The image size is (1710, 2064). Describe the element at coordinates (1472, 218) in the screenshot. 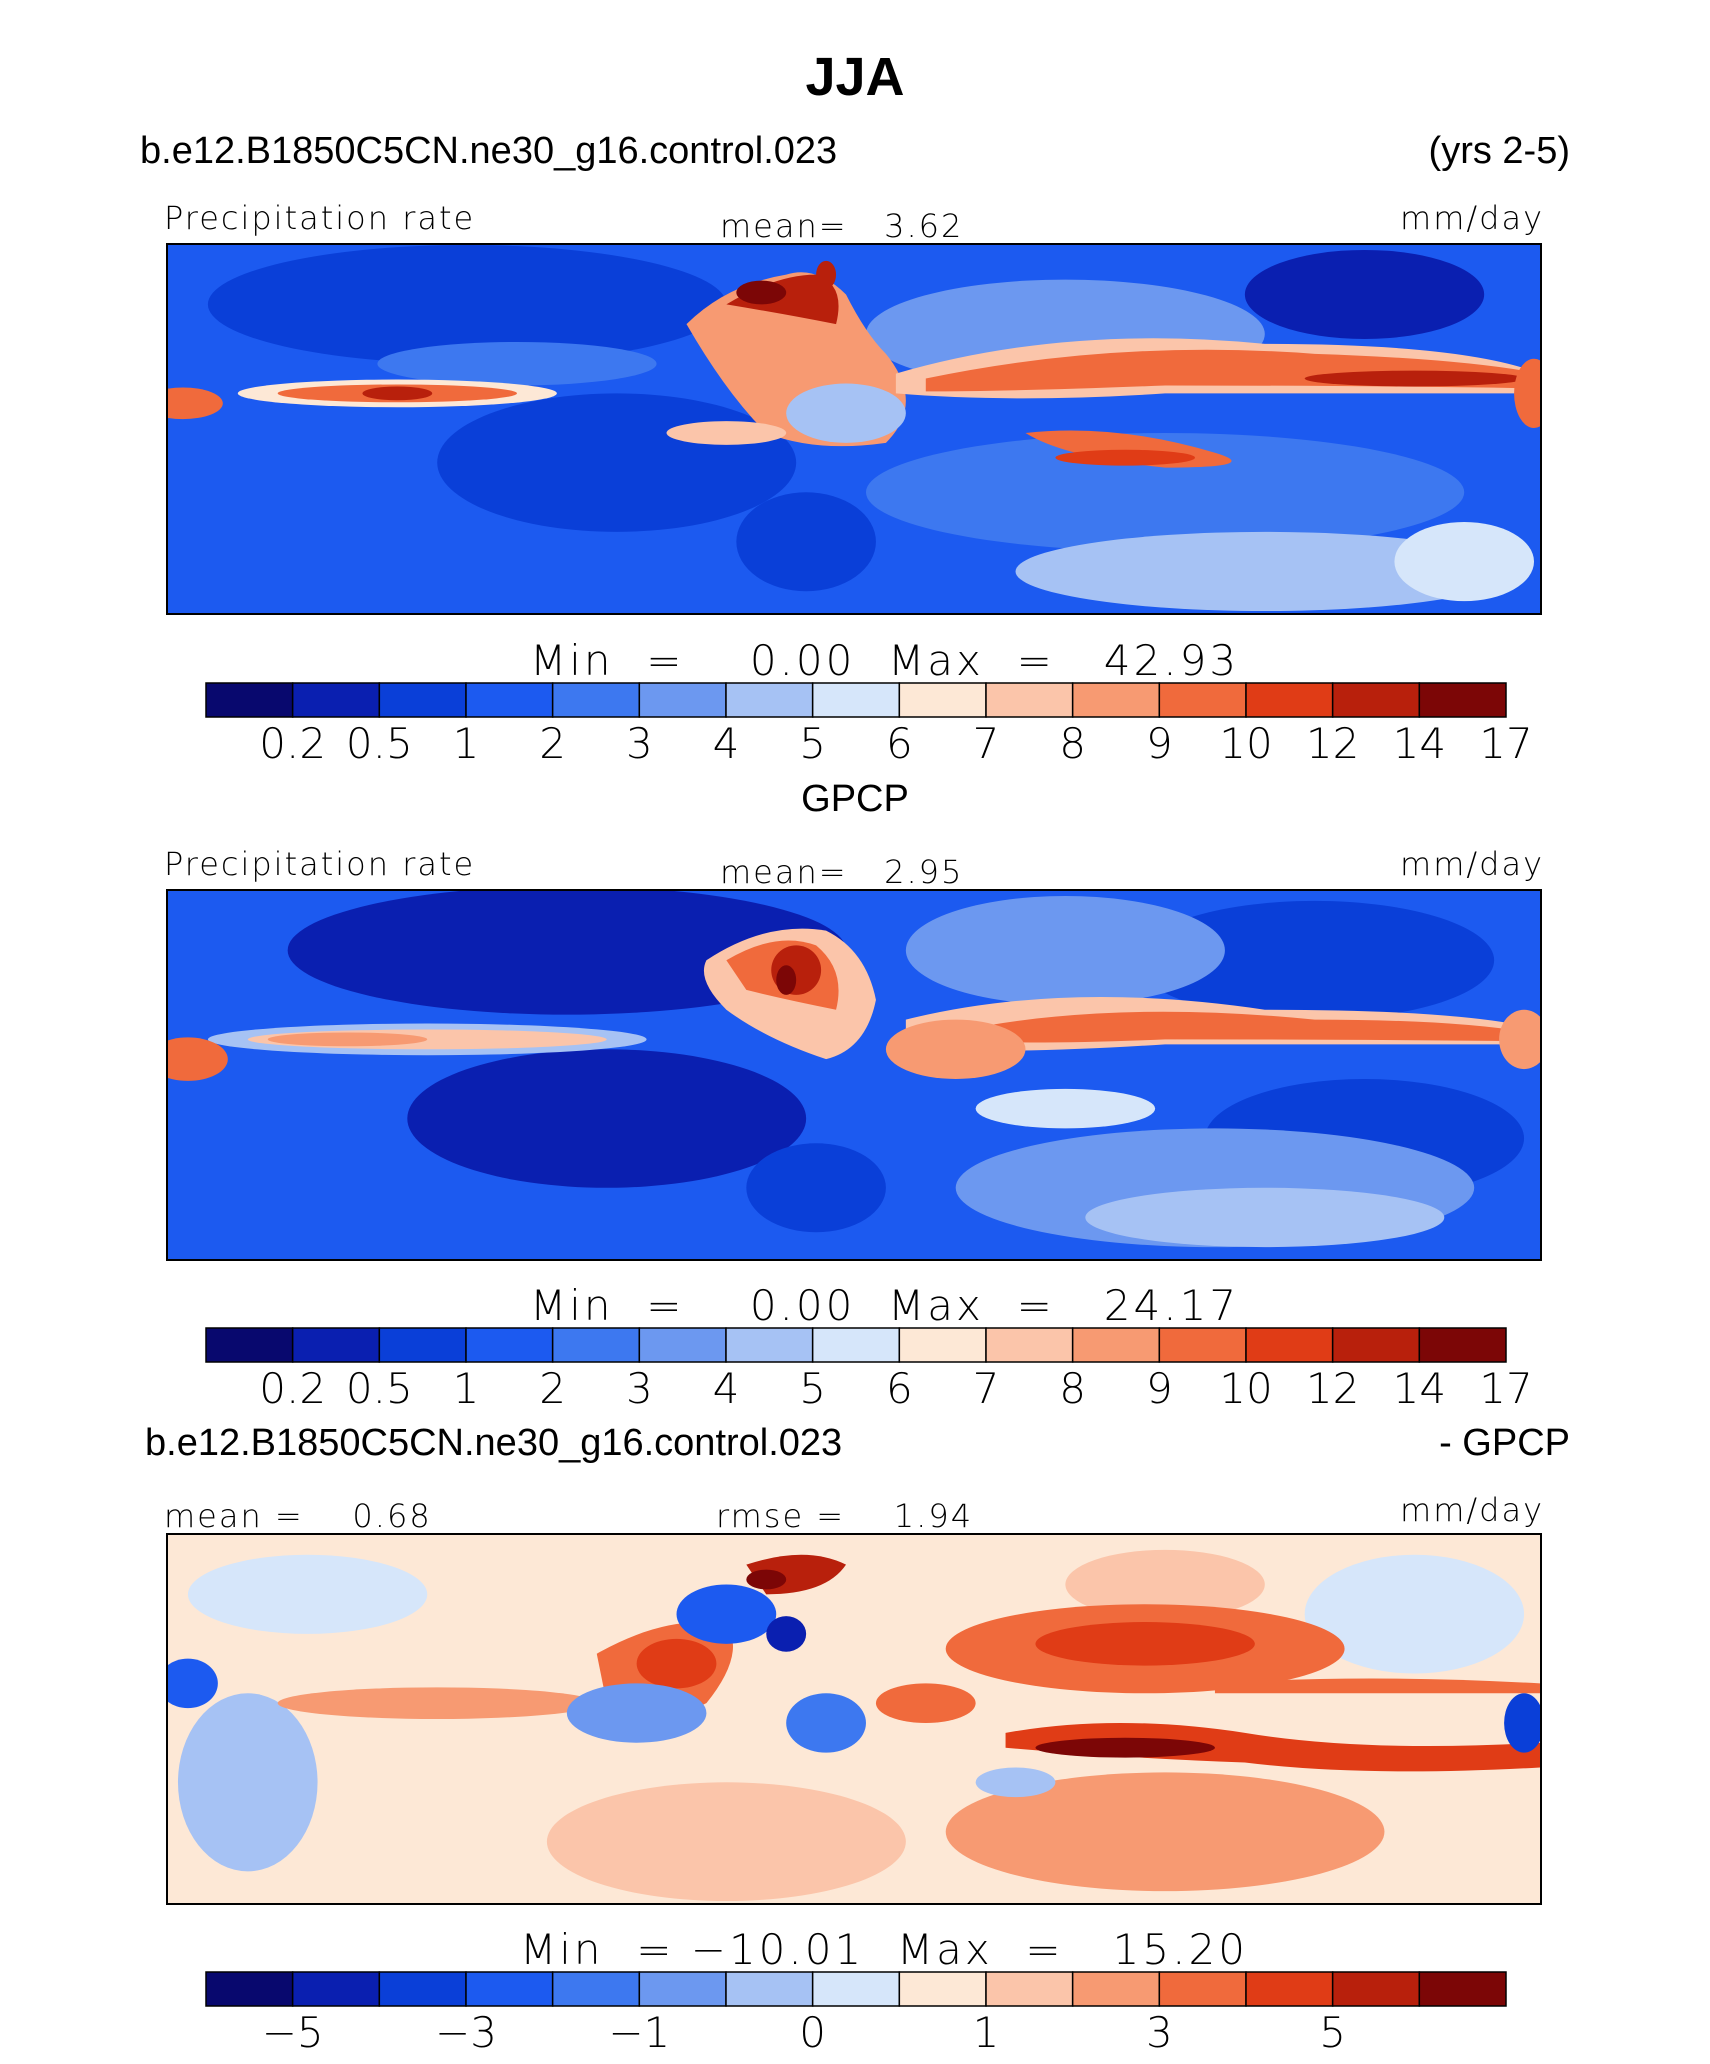

I see `panel1-units-label: mm/day` at that location.